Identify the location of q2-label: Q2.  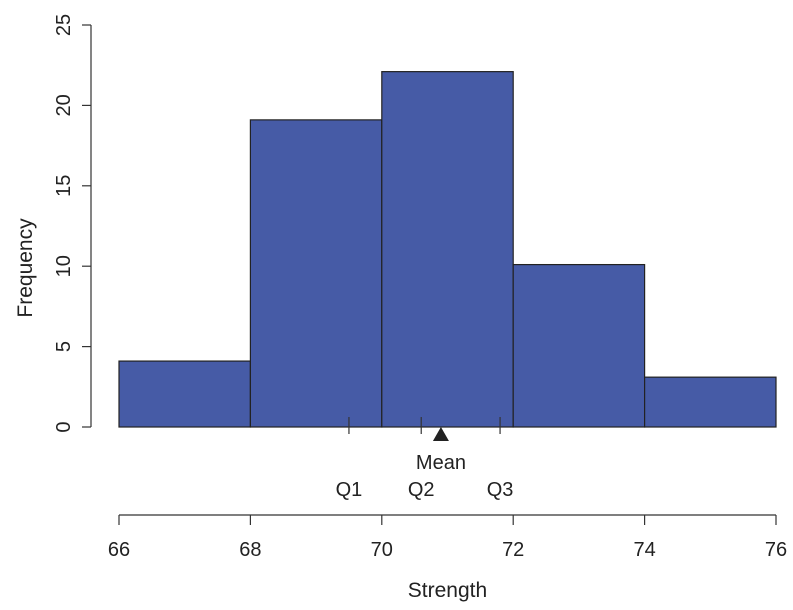
(421, 490).